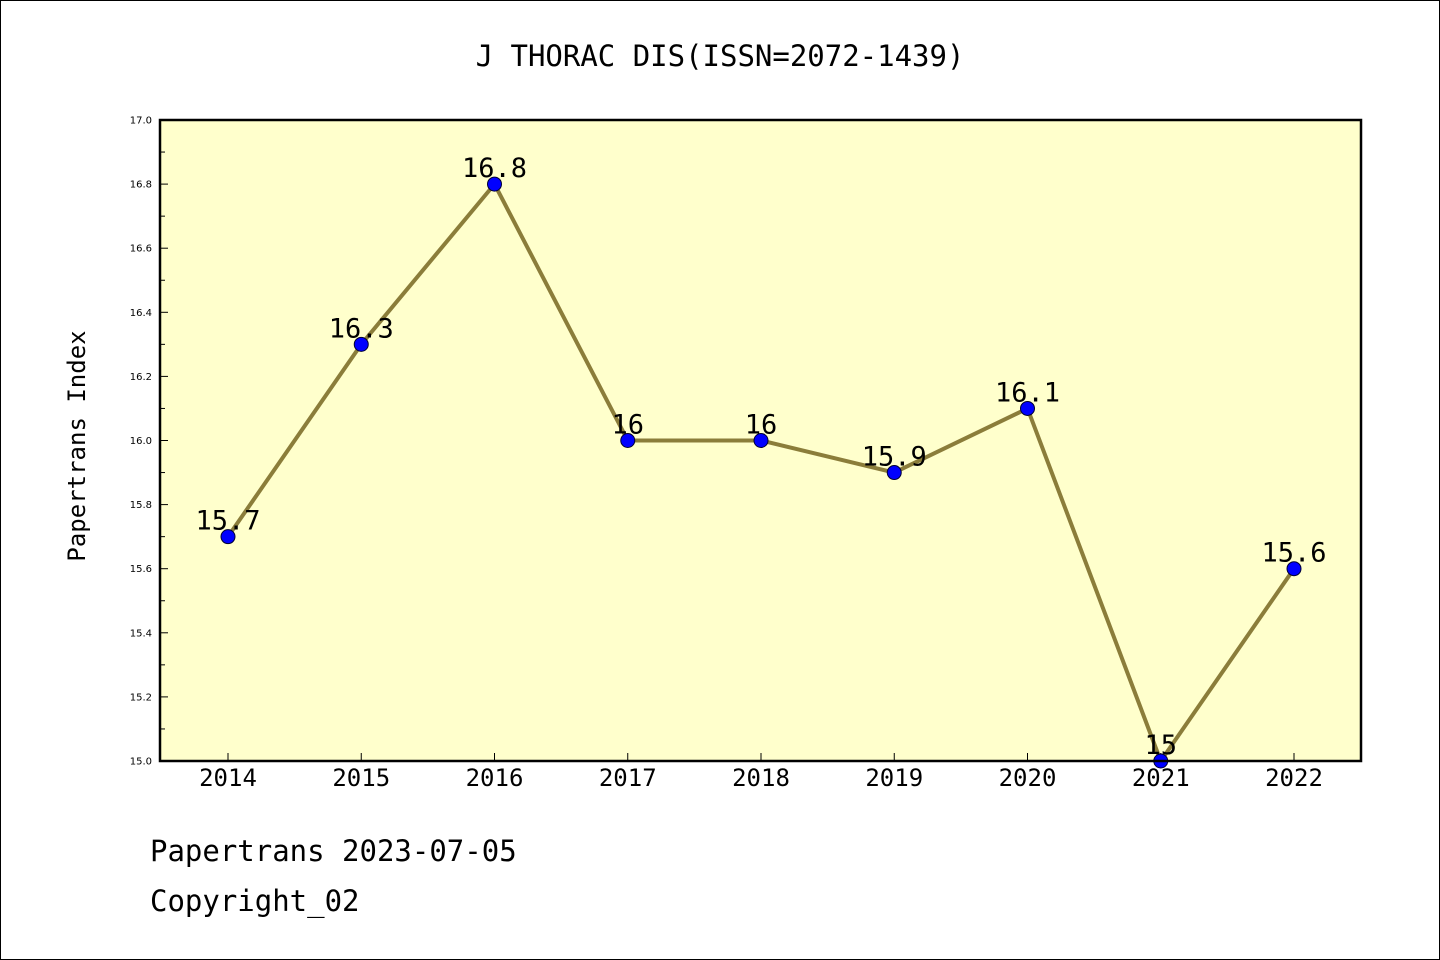  I want to click on x-tick-label: 2019, so click(894, 778).